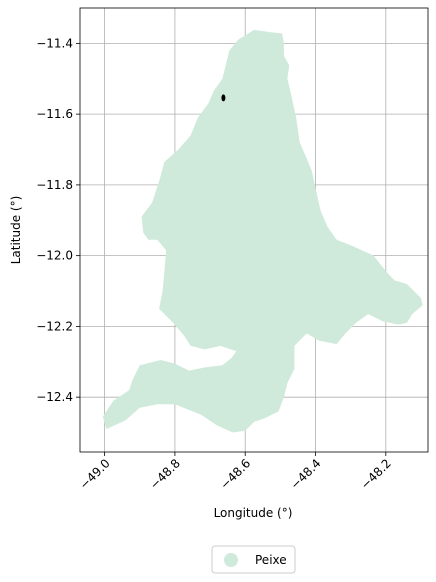 Image resolution: width=436 pixels, height=582 pixels. What do you see at coordinates (306, 474) in the screenshot?
I see `x-tick-label: −48.4` at bounding box center [306, 474].